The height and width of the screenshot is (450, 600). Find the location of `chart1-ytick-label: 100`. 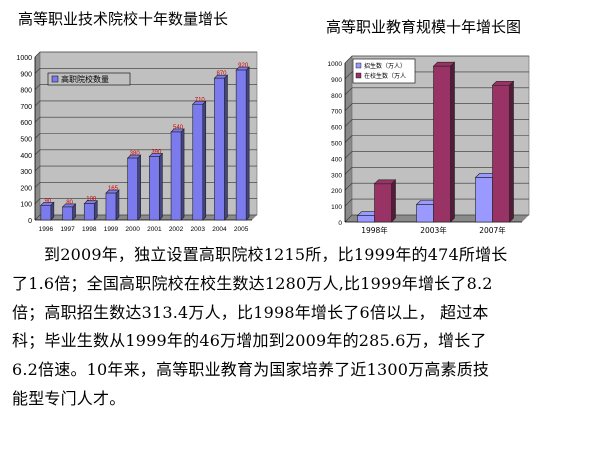

chart1-ytick-label: 100 is located at coordinates (26, 205).